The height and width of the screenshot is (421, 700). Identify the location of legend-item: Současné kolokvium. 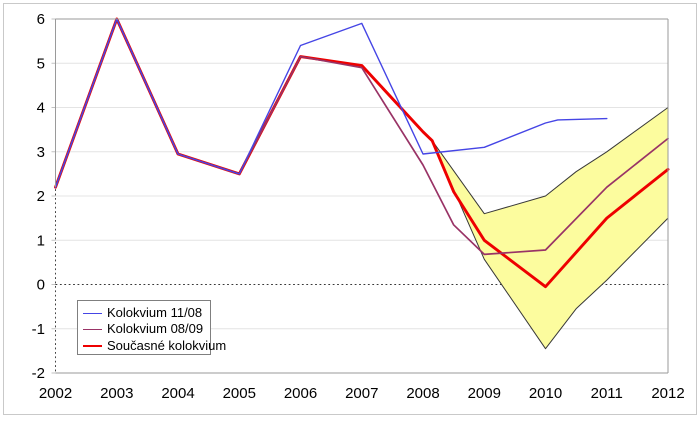
(154, 346).